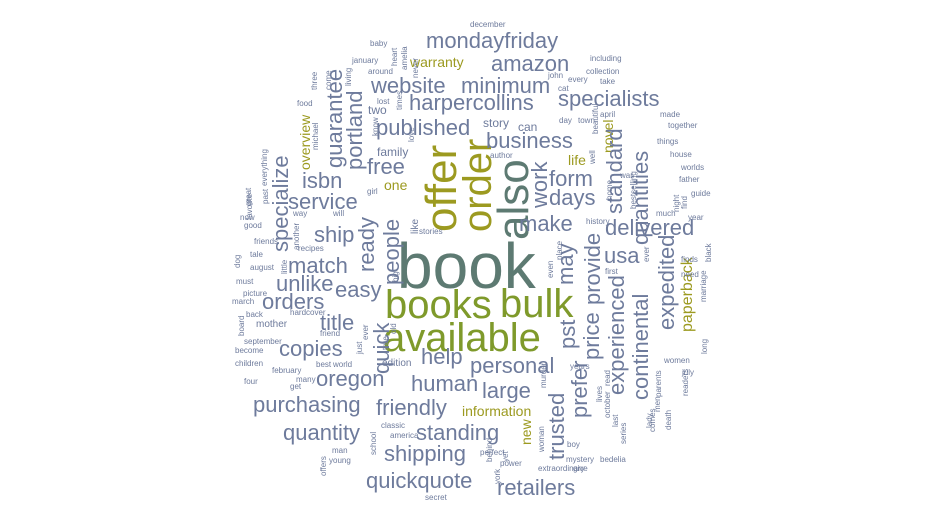  Describe the element at coordinates (650, 227) in the screenshot. I see `word: delivered` at that location.